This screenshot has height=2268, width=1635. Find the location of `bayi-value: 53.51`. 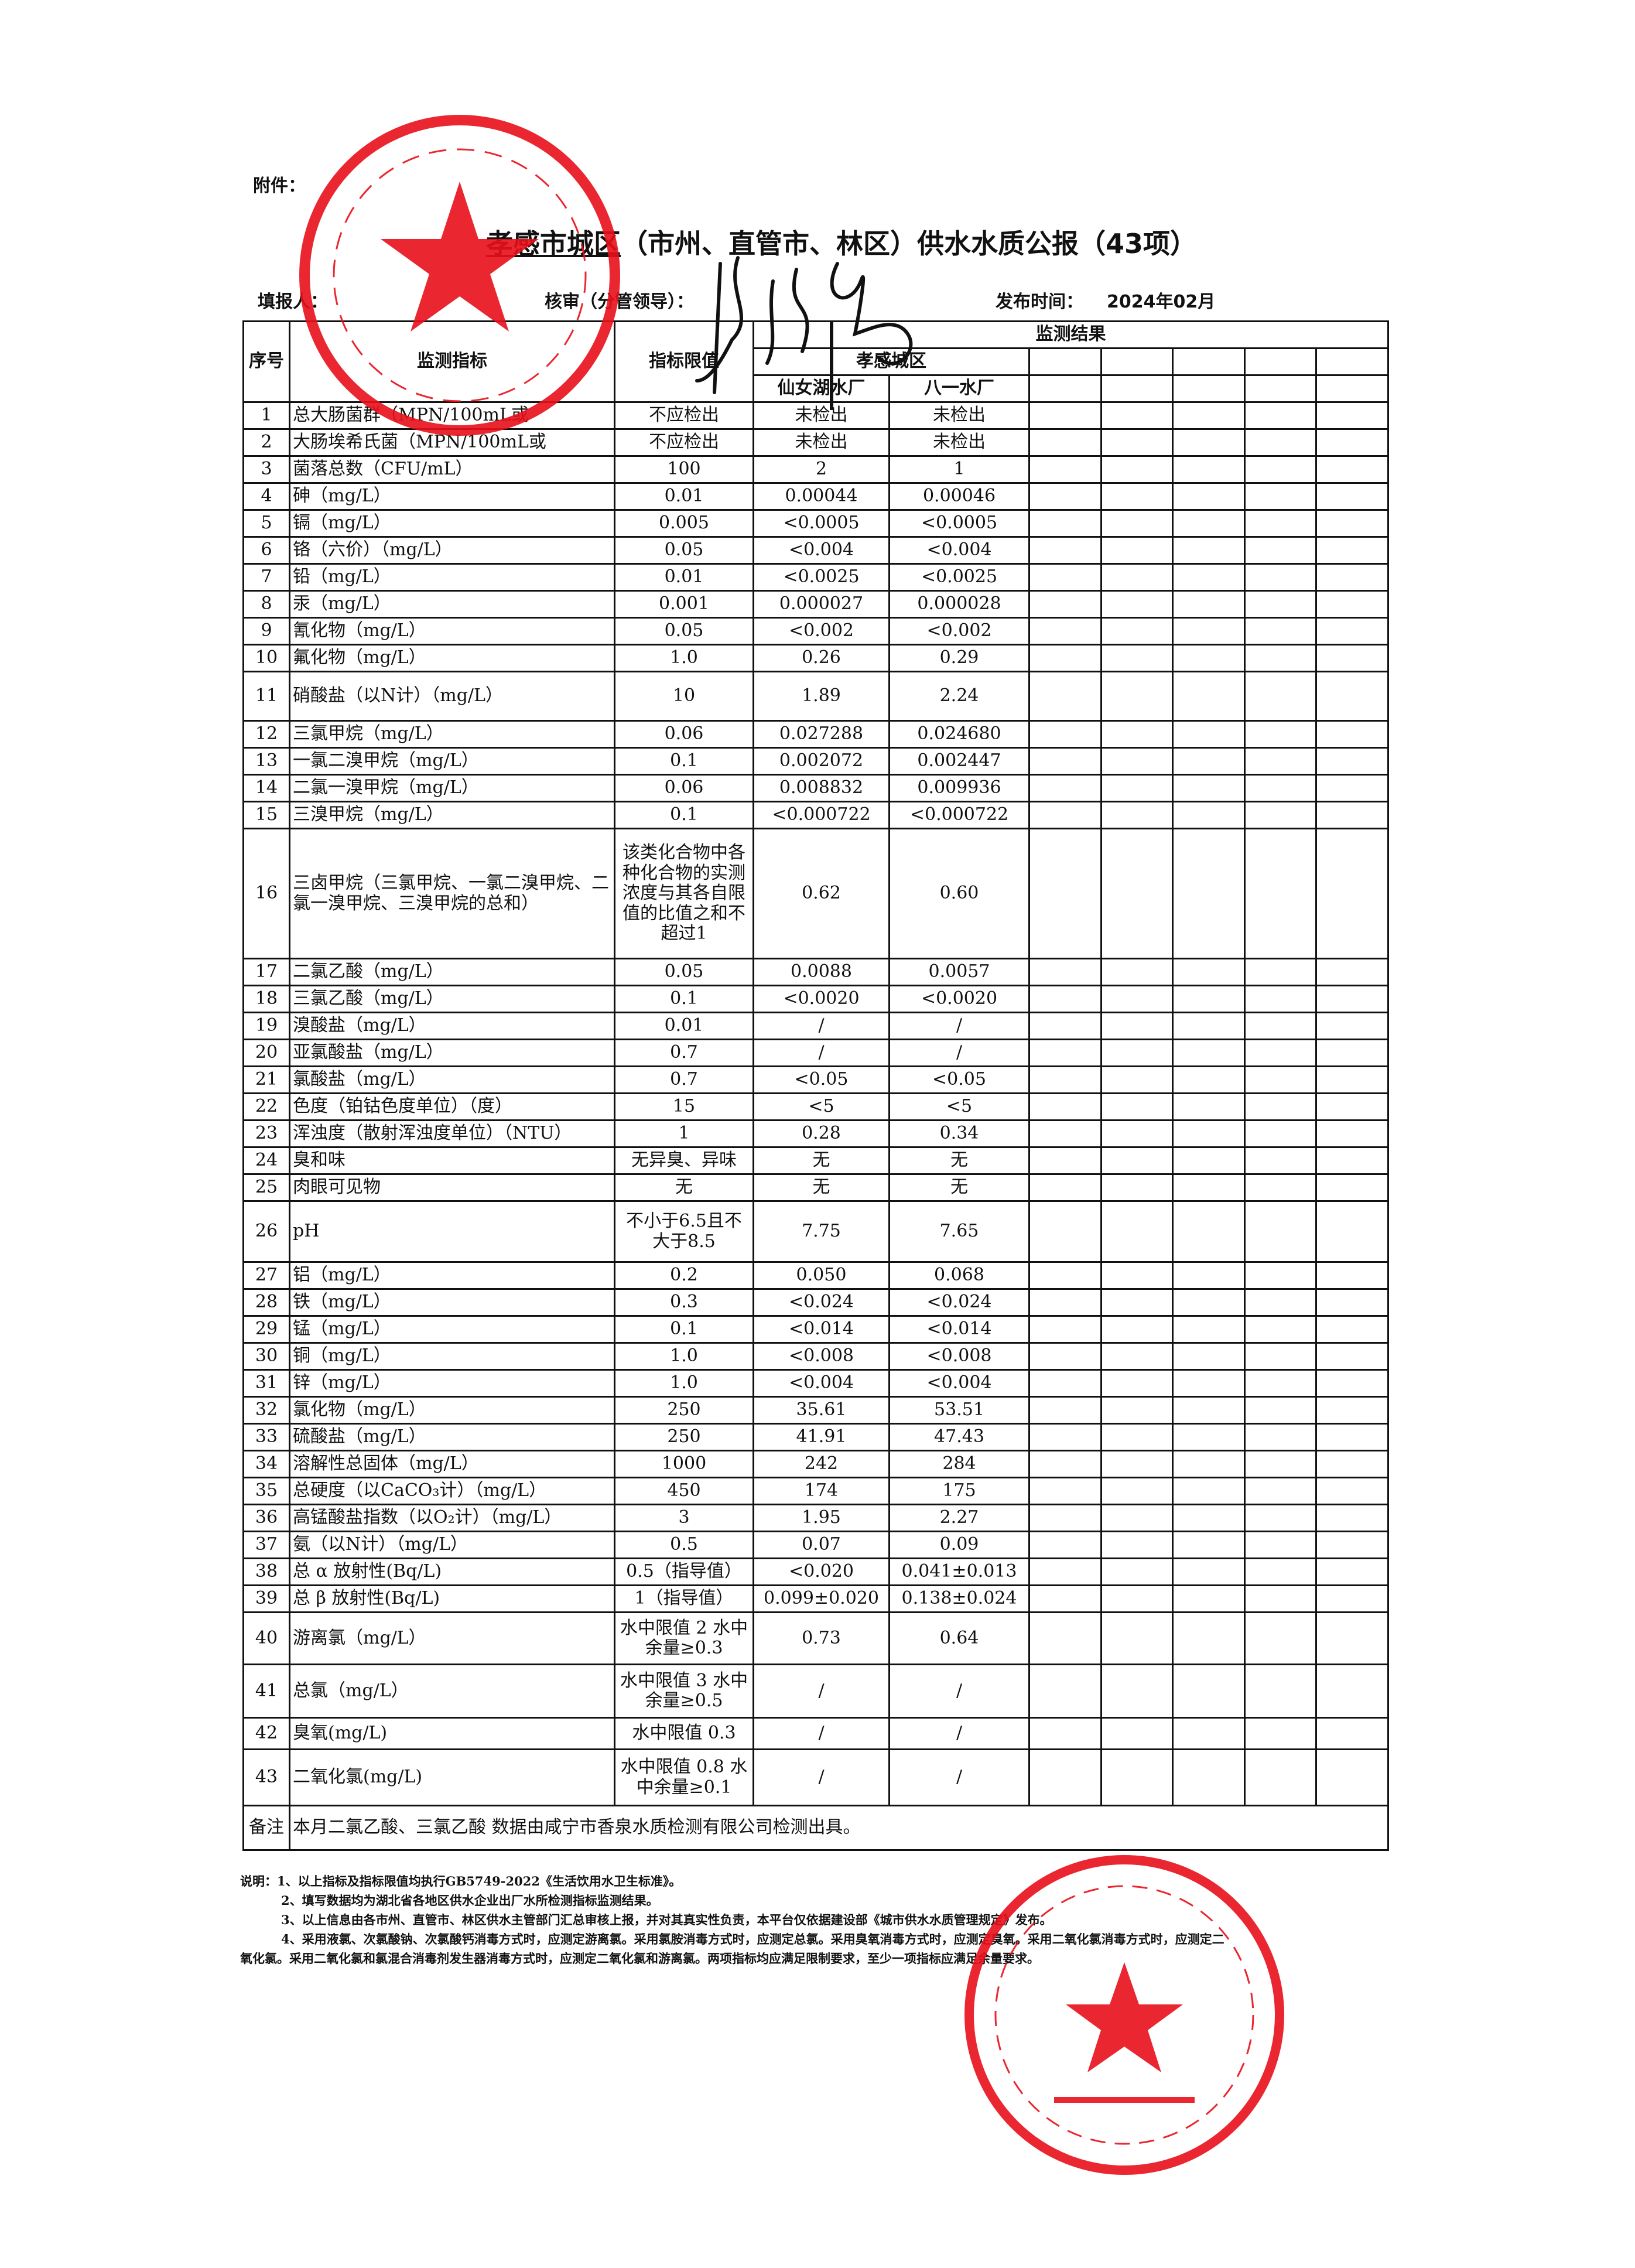

bayi-value: 53.51 is located at coordinates (959, 1410).